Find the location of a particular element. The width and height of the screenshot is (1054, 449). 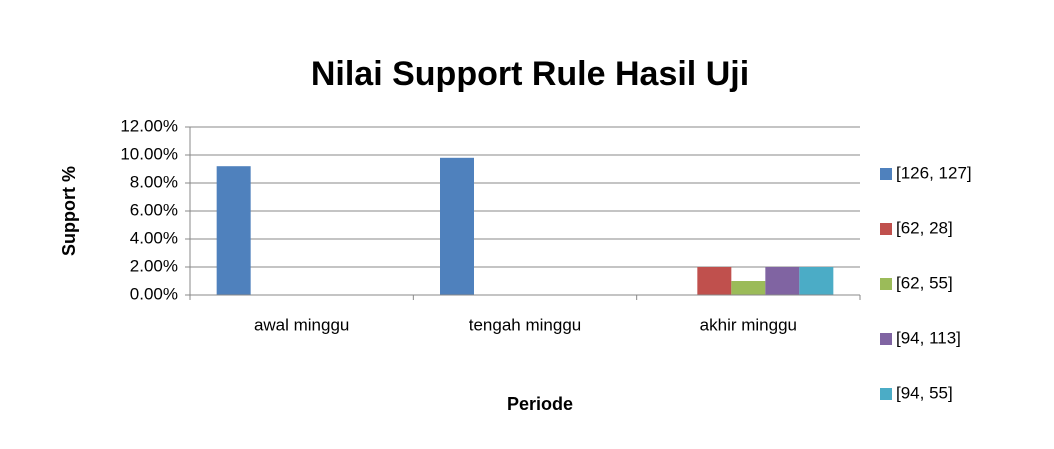

y-tick-label: 4.00% is located at coordinates (154, 237).